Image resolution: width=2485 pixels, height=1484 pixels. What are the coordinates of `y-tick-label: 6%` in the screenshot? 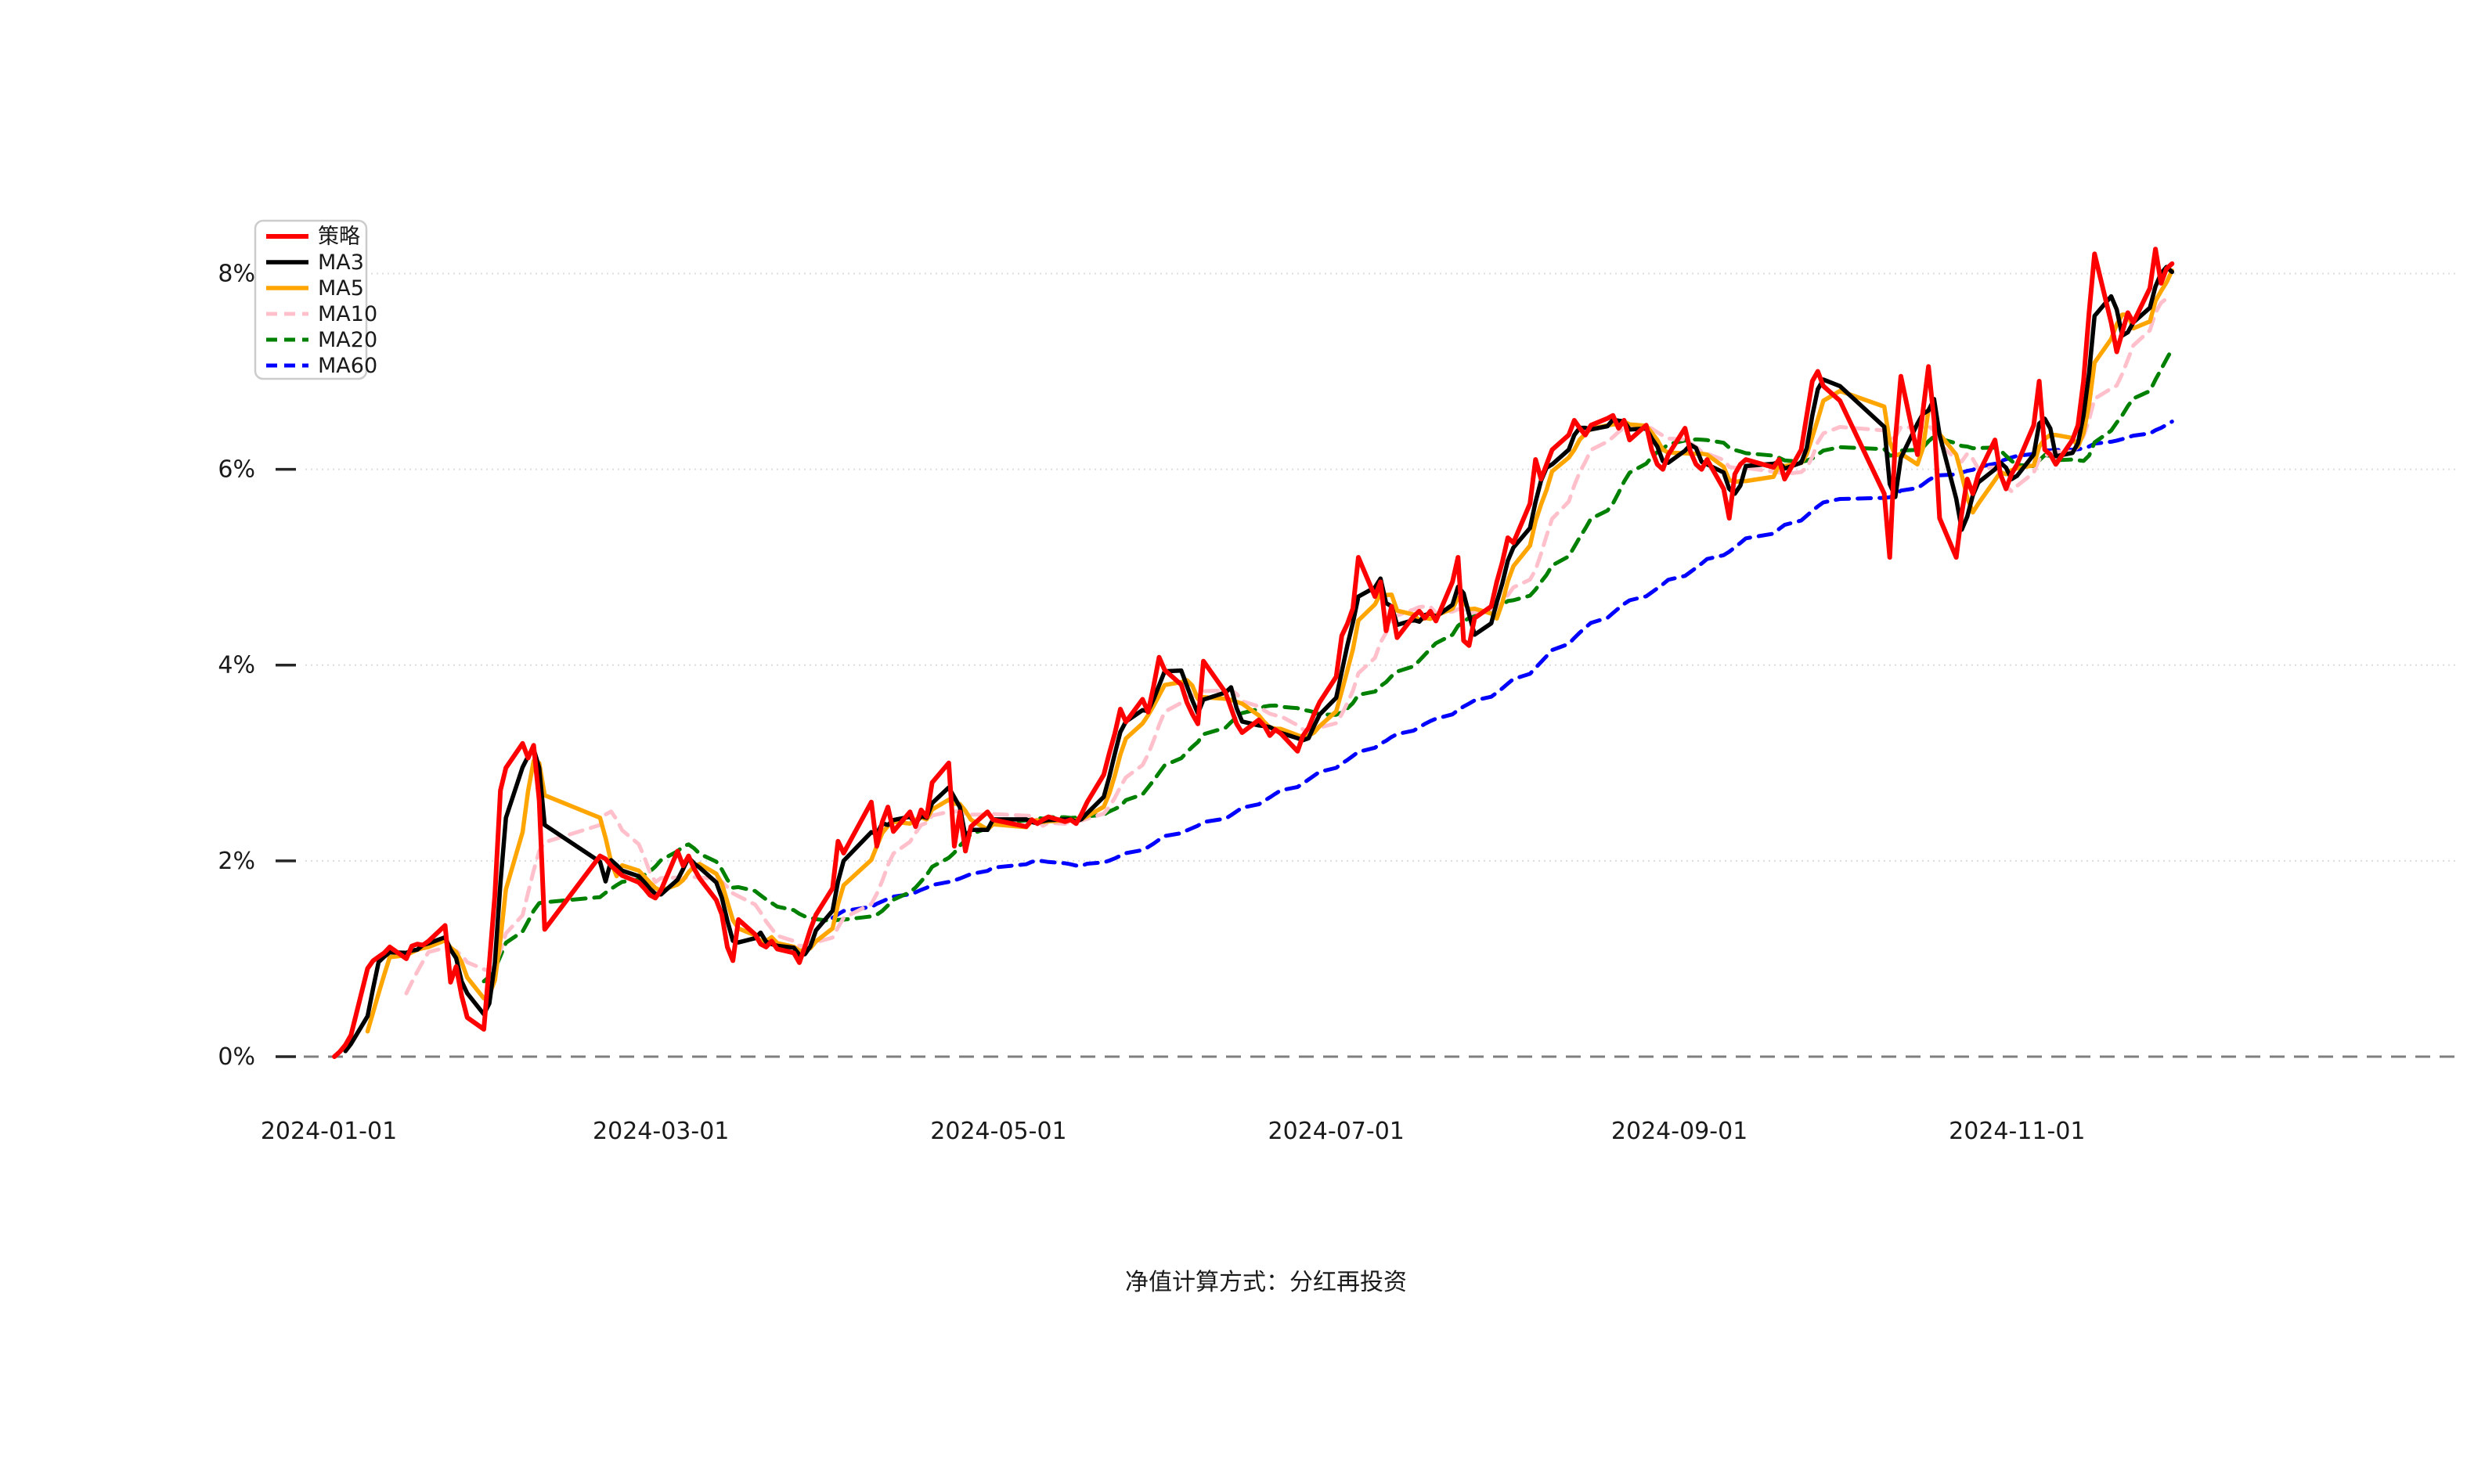 It's located at (237, 470).